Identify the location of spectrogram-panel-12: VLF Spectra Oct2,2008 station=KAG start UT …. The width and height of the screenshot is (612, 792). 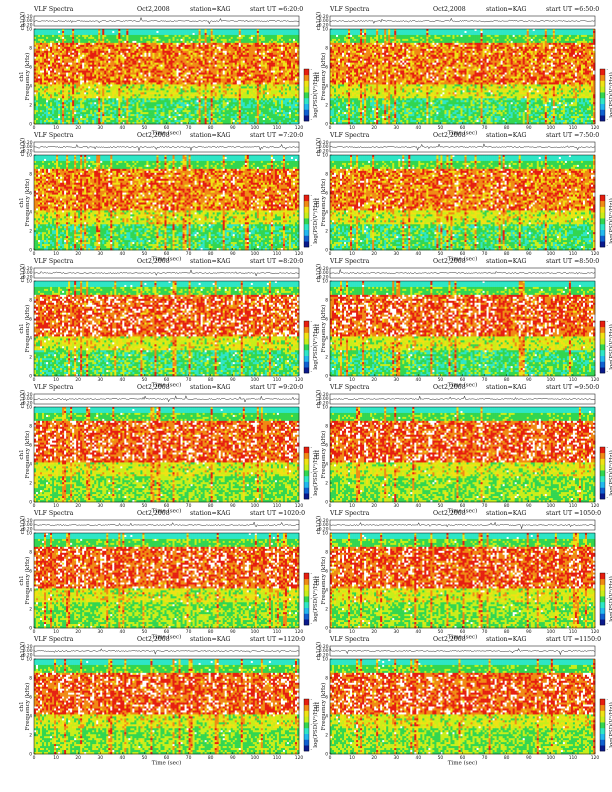
(464, 699).